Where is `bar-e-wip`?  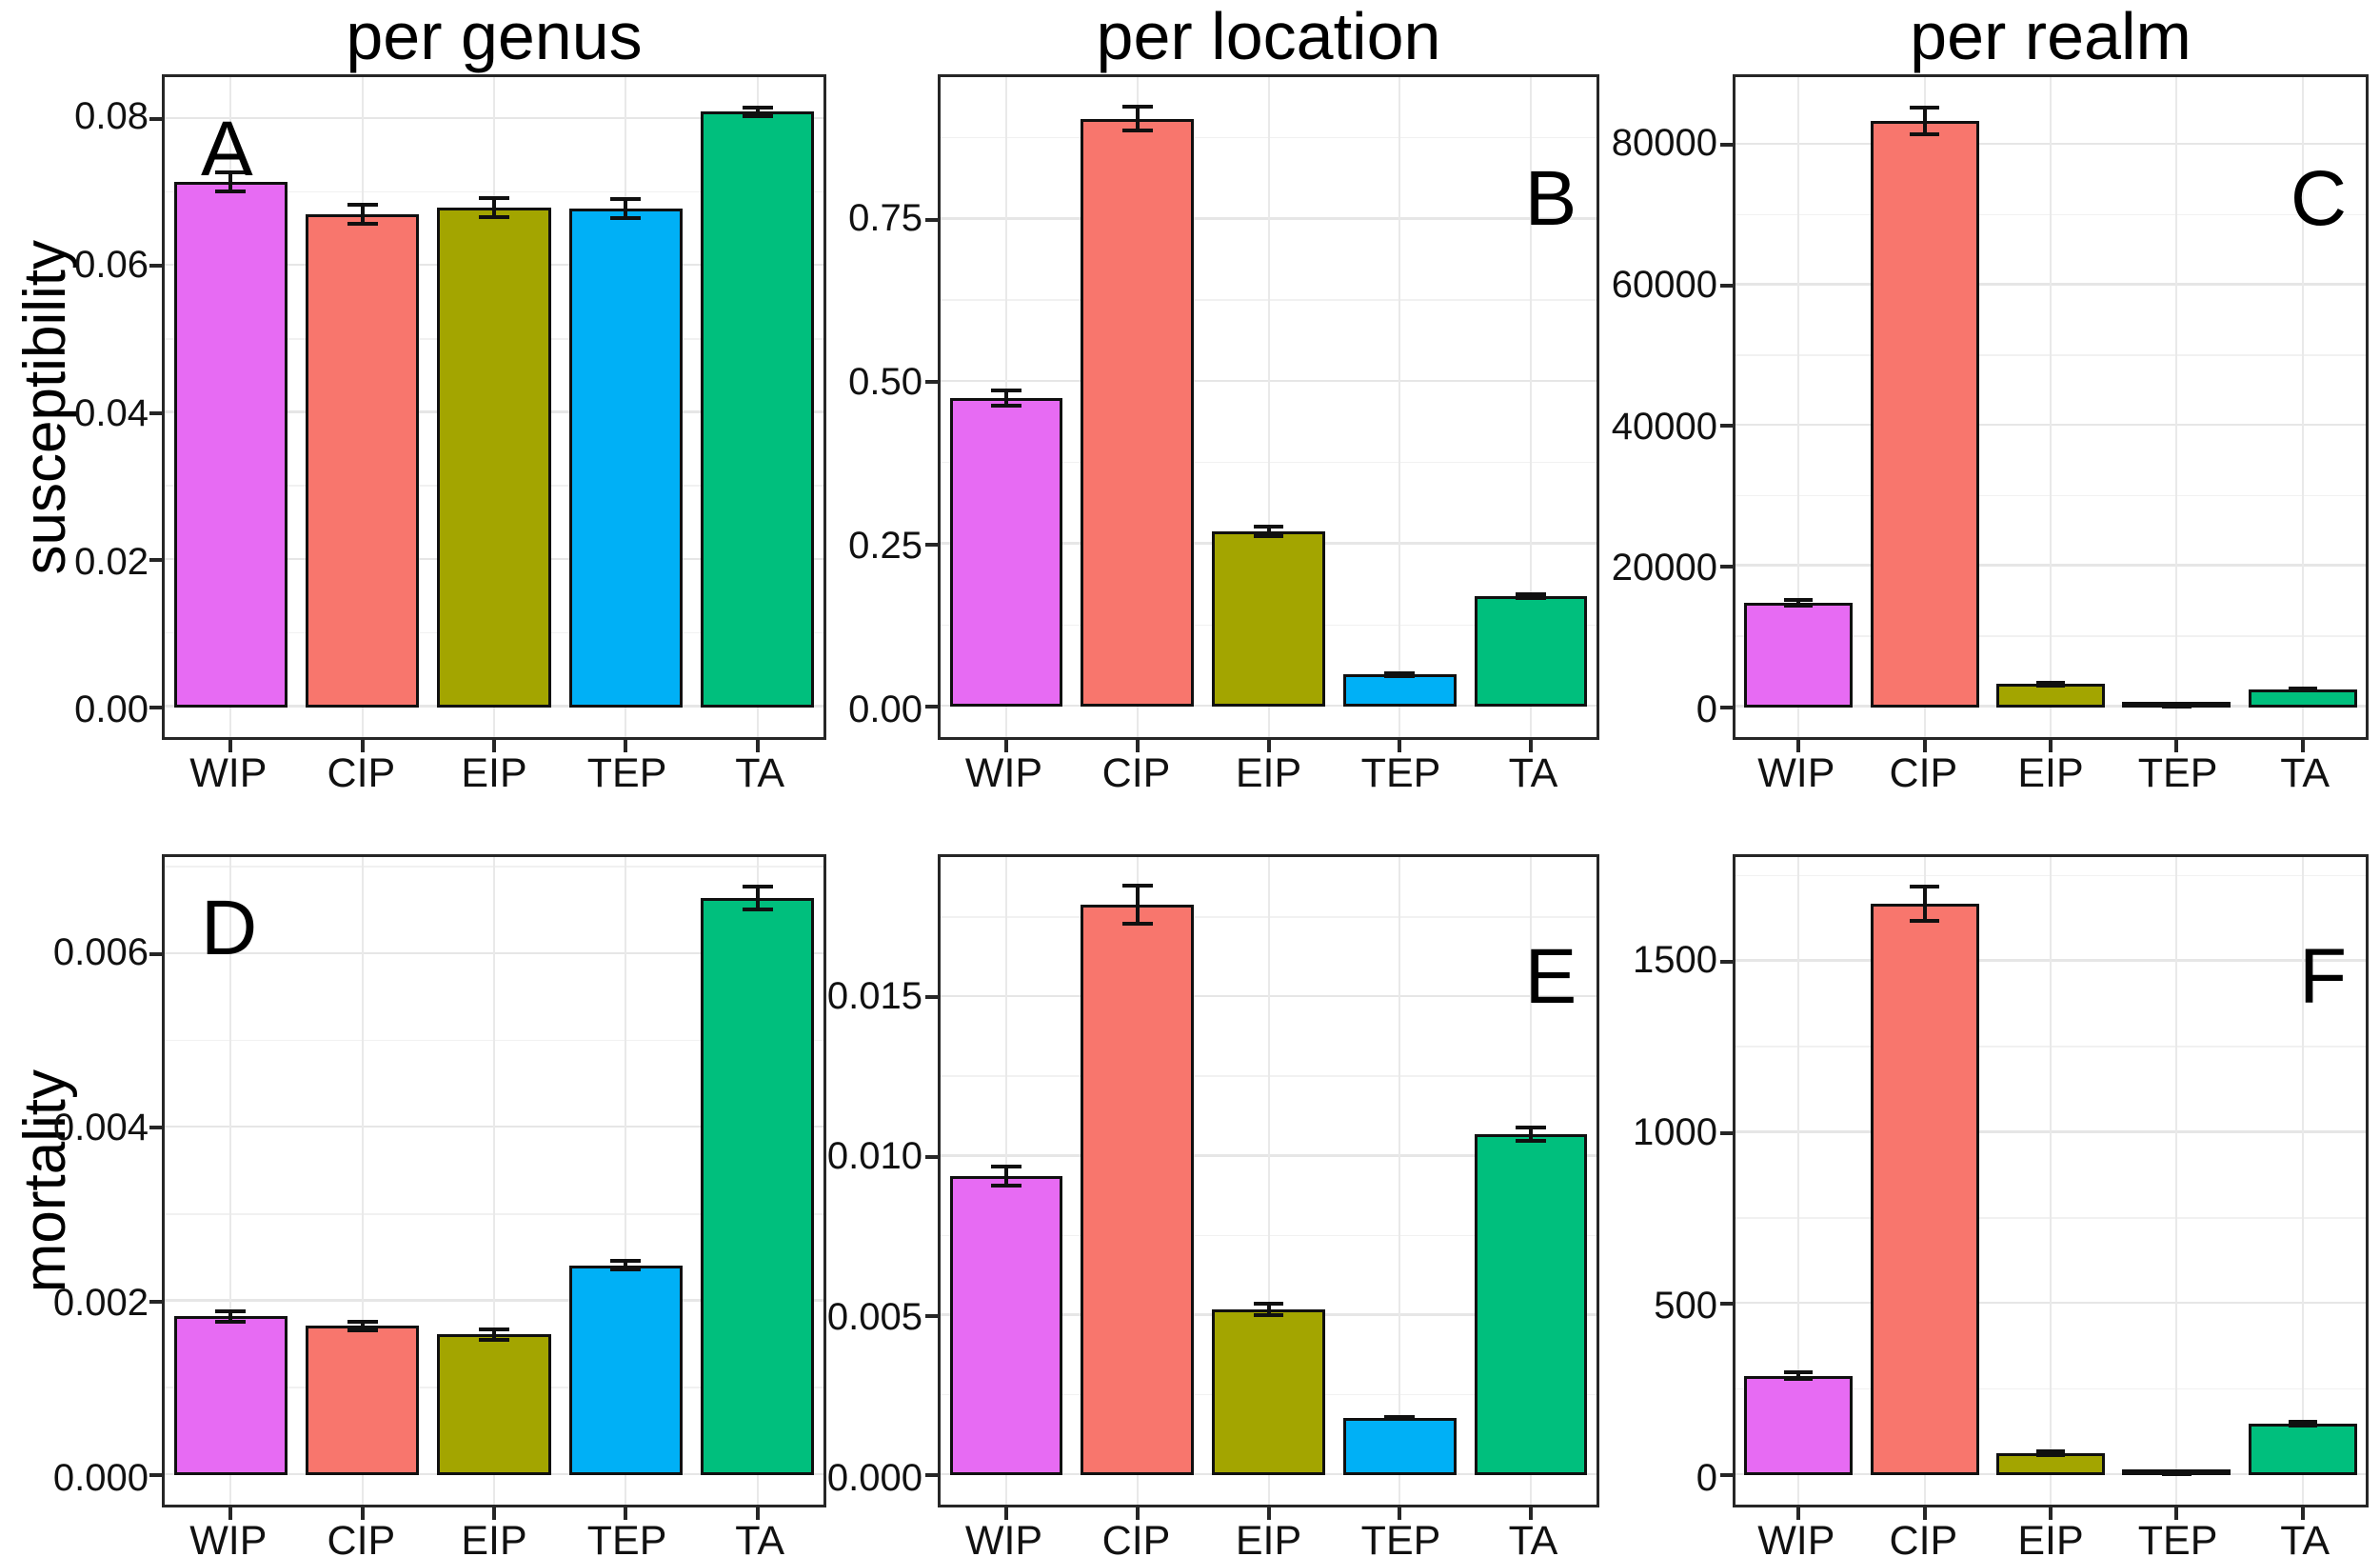 bar-e-wip is located at coordinates (1006, 1325).